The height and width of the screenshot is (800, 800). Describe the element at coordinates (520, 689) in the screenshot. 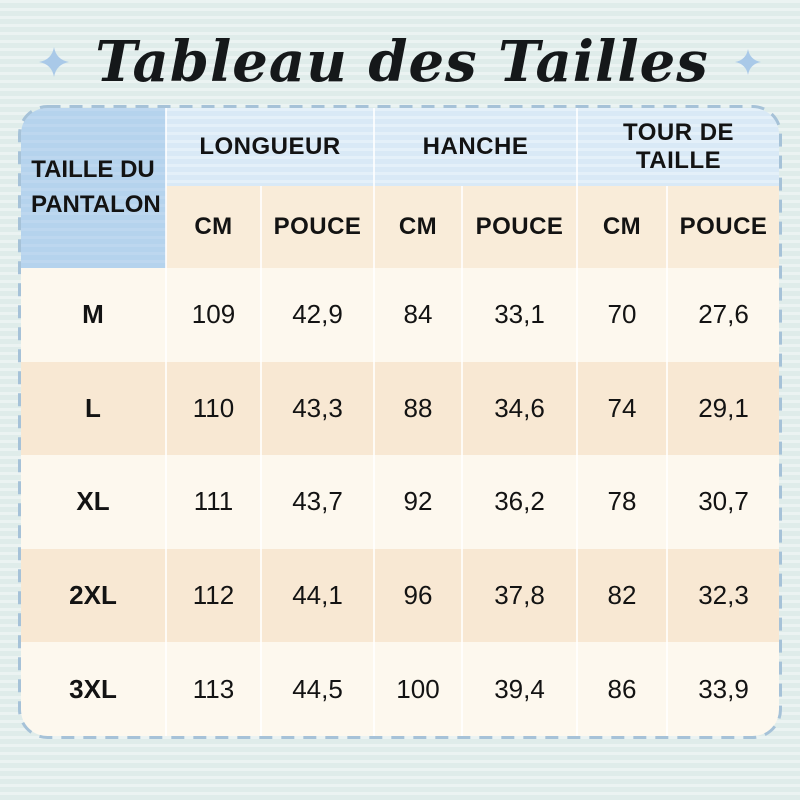

I see `value-cell: 39,4` at that location.